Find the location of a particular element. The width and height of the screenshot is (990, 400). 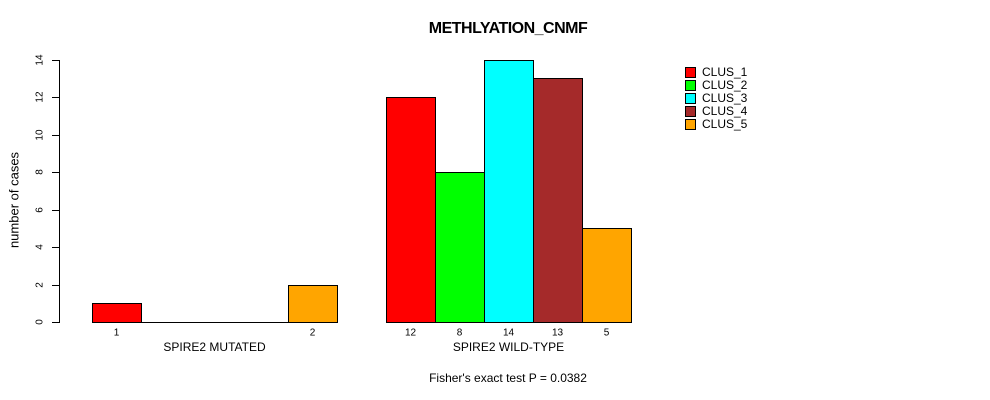

group-label: SPIRE2 MUTATED is located at coordinates (214, 347).